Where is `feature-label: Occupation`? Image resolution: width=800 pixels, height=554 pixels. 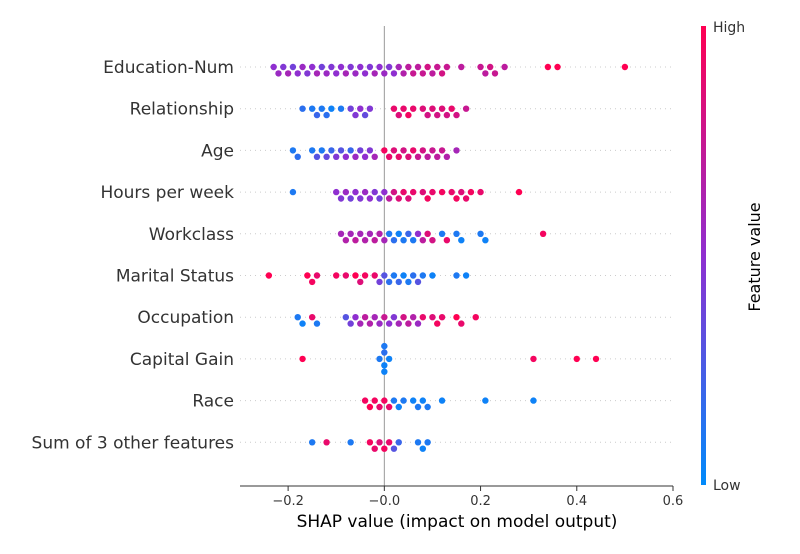
feature-label: Occupation is located at coordinates (185, 318).